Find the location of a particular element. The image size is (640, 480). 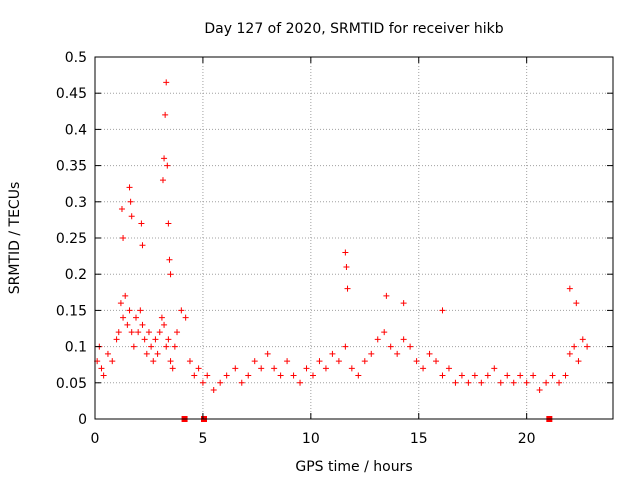

x-tick-label: 20 is located at coordinates (527, 439).